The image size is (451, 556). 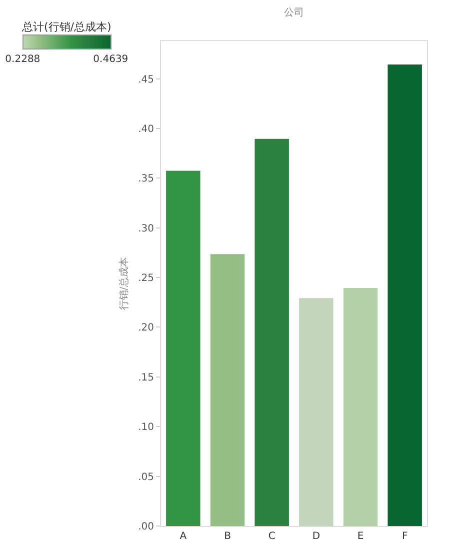 What do you see at coordinates (183, 536) in the screenshot?
I see `x-tick-label: A` at bounding box center [183, 536].